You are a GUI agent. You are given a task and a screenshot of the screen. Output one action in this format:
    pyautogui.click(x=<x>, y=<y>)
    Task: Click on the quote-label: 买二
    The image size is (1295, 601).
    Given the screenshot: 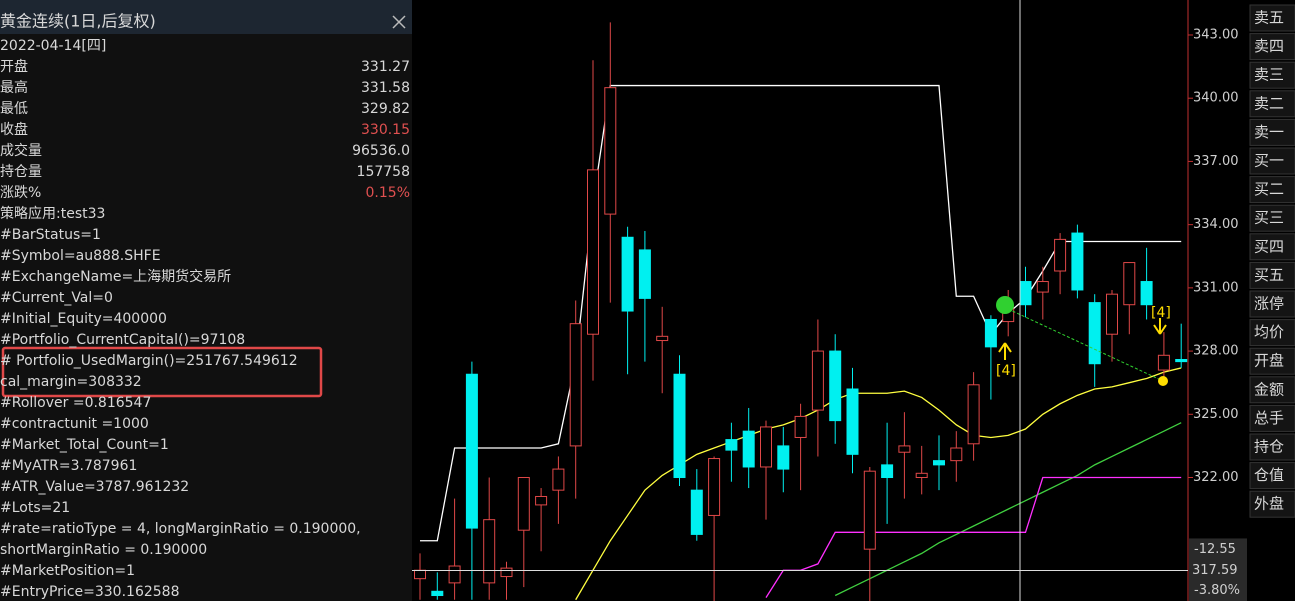 What is the action you would take?
    pyautogui.click(x=1269, y=189)
    